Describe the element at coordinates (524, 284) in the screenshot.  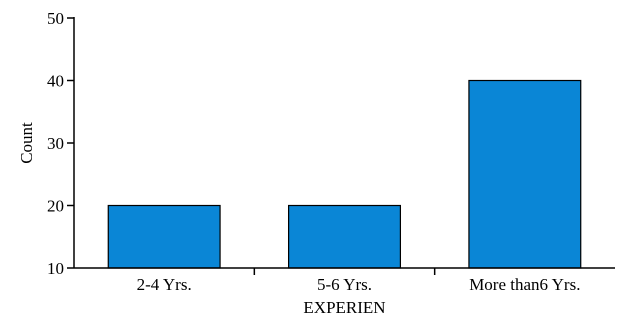
I see `x-tick-label: More than6 Yrs.` at that location.